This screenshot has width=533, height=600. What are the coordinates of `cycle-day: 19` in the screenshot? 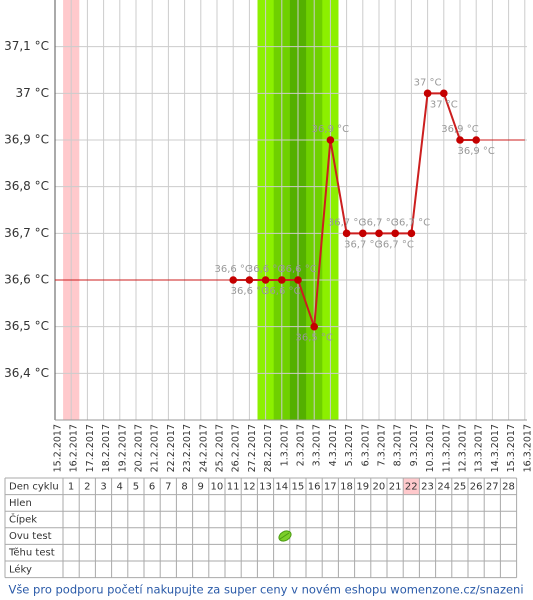 It's located at (362, 486).